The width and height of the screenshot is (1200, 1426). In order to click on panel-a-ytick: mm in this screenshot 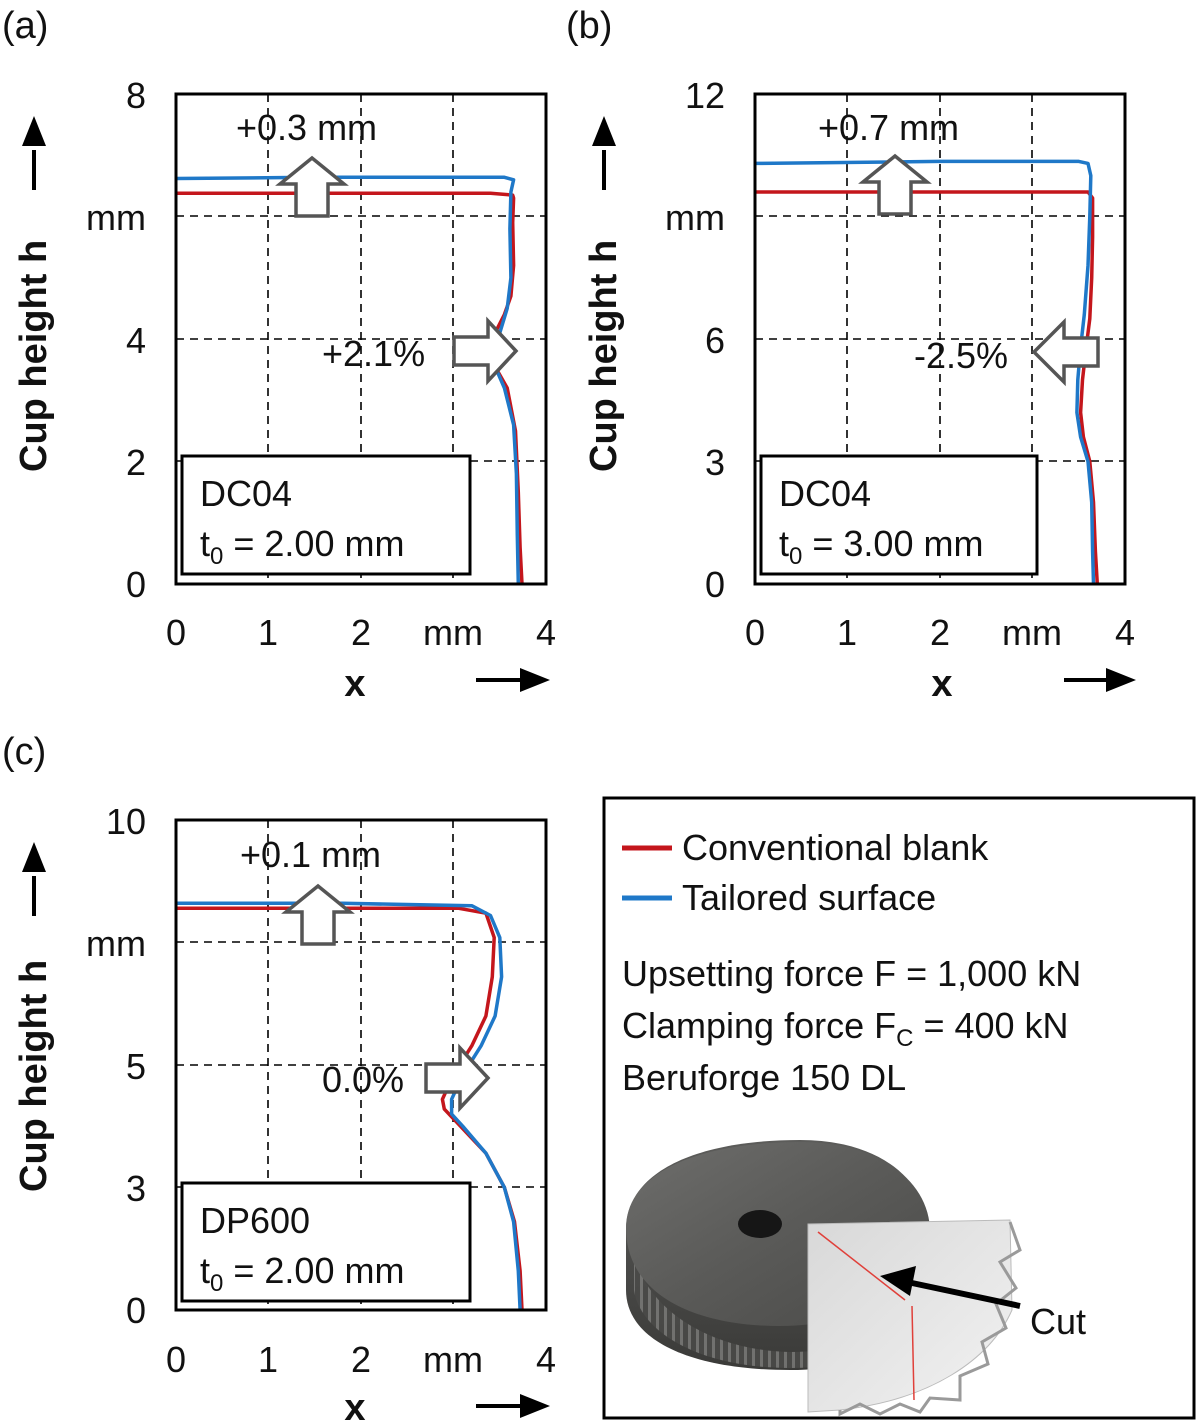, I will do `click(116, 217)`.